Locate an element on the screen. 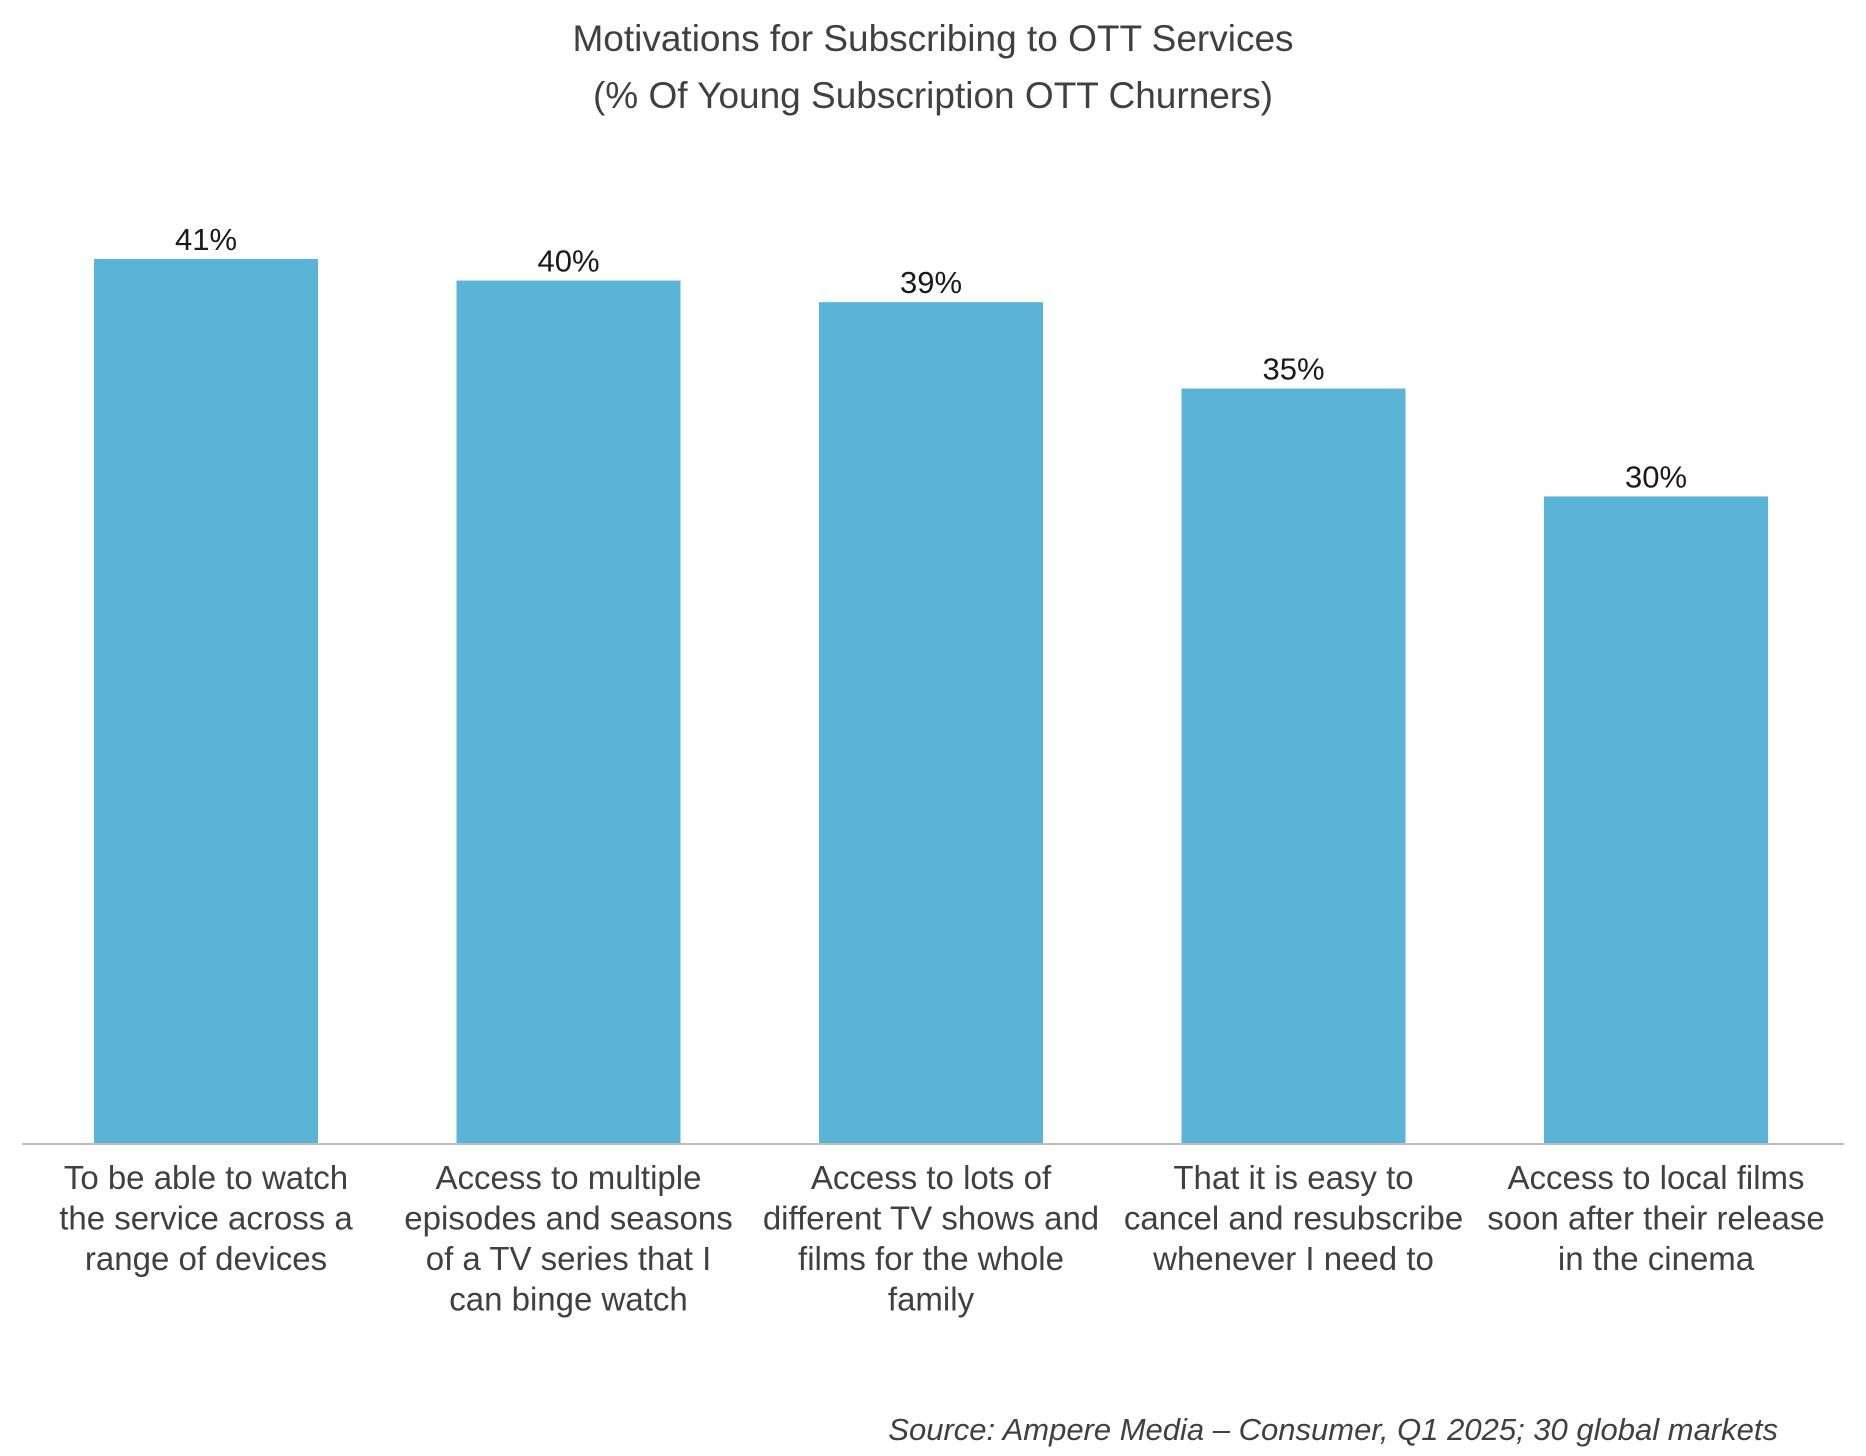  category-label-line: can binge watch is located at coordinates (568, 1299).